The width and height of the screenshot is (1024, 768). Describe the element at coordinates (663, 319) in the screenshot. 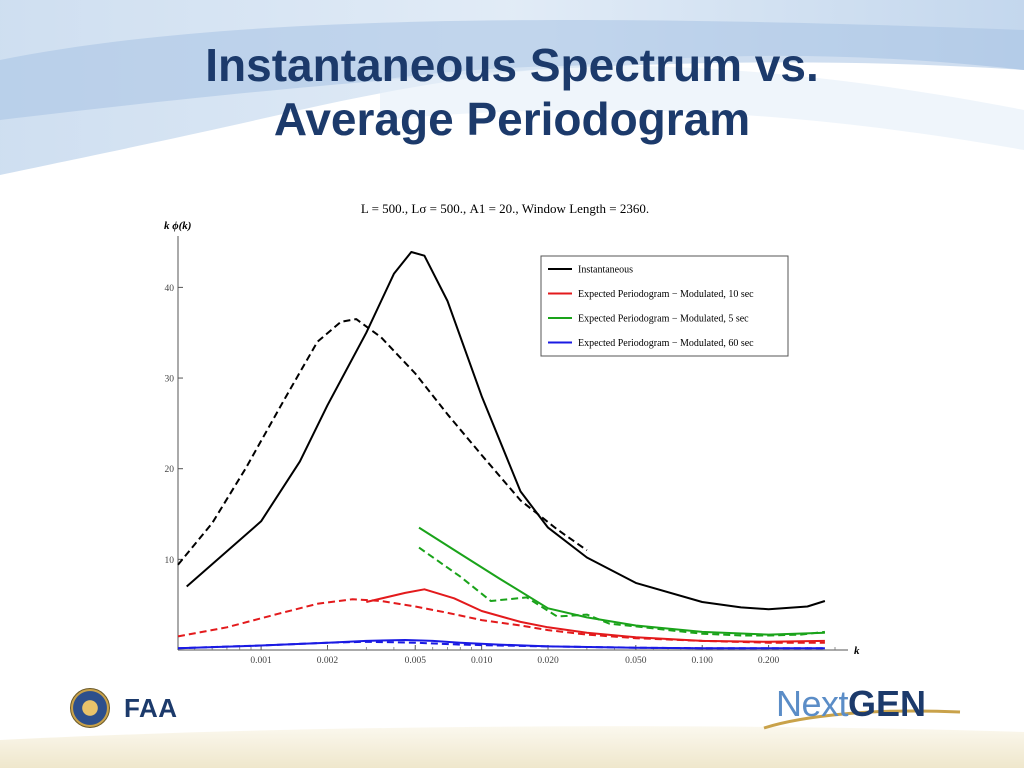

I see `legend-label: Expected Periodogram − Modulated, 5 sec` at that location.